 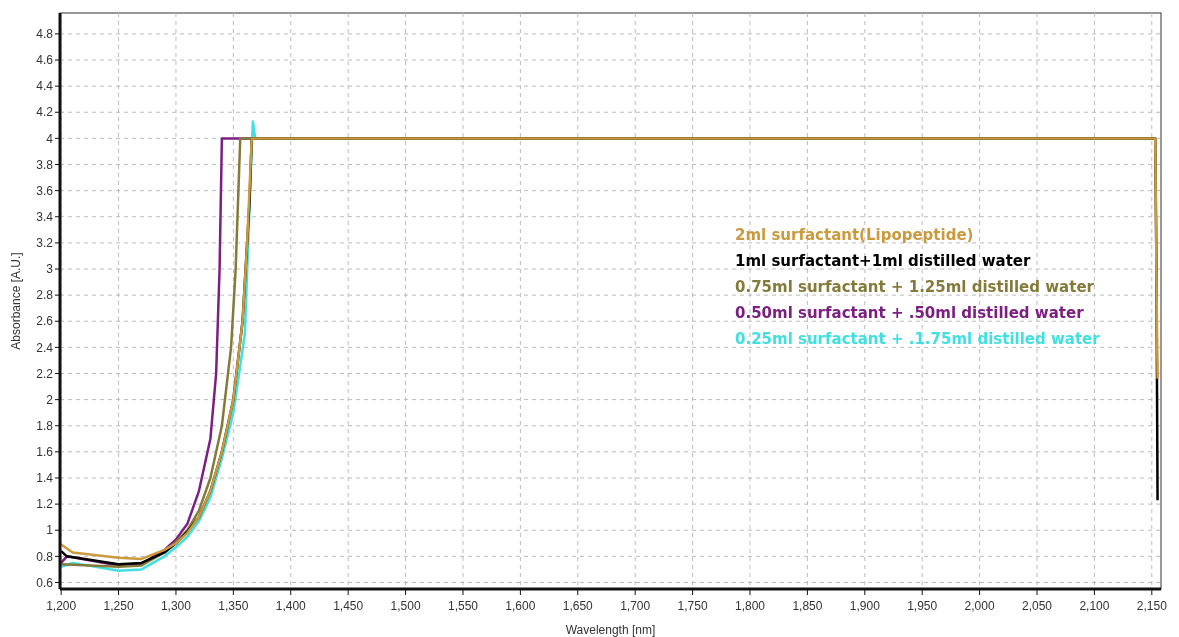 I want to click on y-tick-label: 1.4, so click(x=45, y=478).